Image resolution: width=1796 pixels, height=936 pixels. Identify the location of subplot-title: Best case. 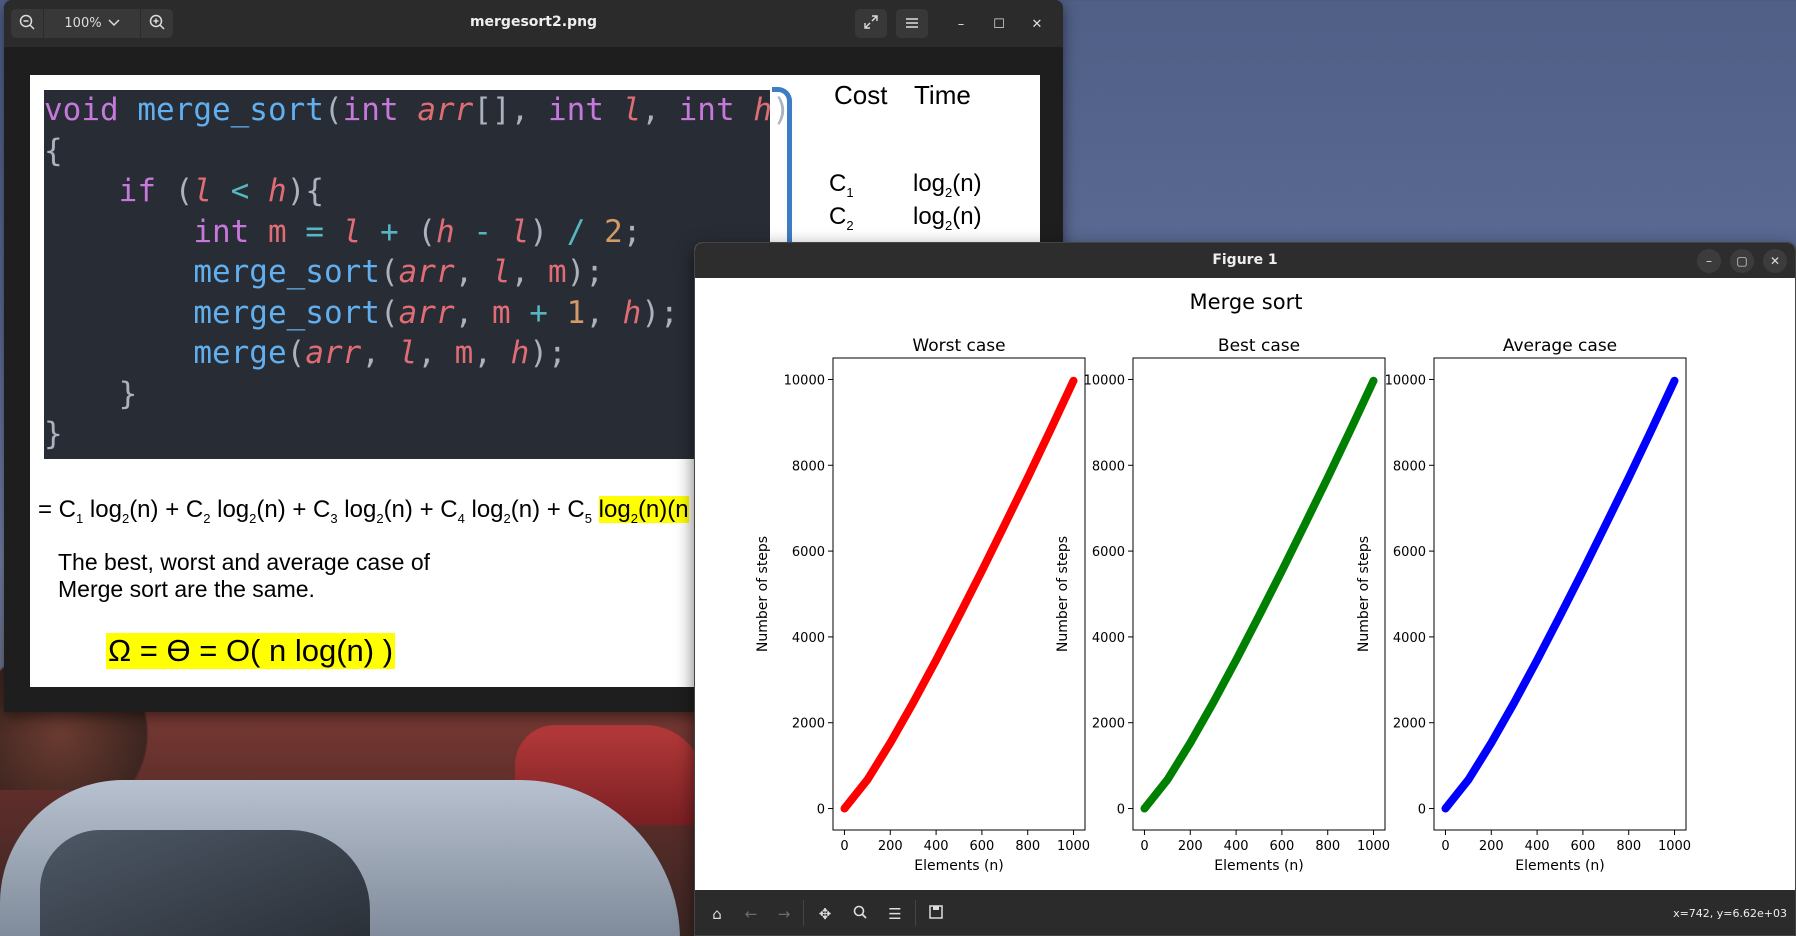
(1259, 346).